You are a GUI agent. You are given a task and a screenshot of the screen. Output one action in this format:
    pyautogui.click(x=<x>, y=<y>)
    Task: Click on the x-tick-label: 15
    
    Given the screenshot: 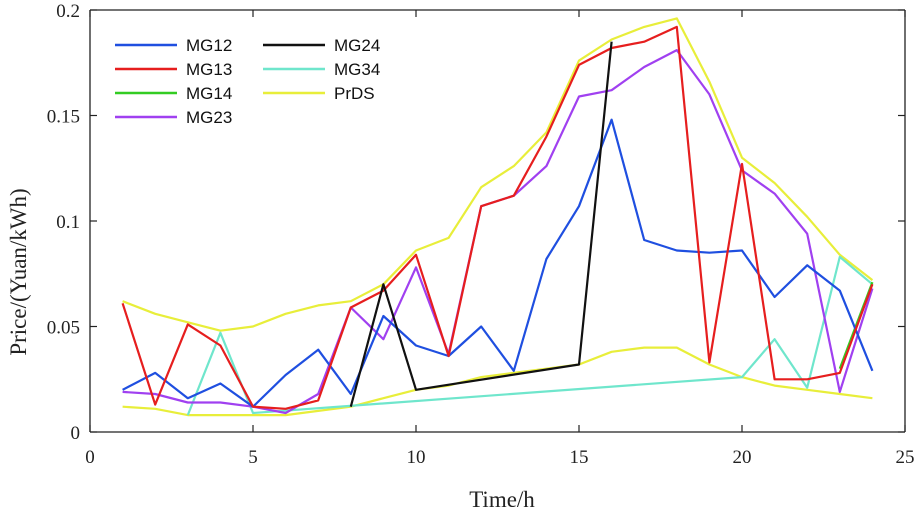 What is the action you would take?
    pyautogui.click(x=579, y=457)
    